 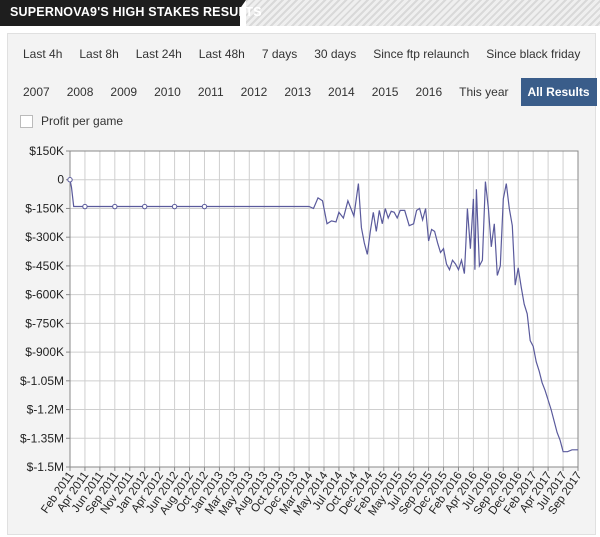 What do you see at coordinates (254, 92) in the screenshot?
I see `filter-2012: 2012` at bounding box center [254, 92].